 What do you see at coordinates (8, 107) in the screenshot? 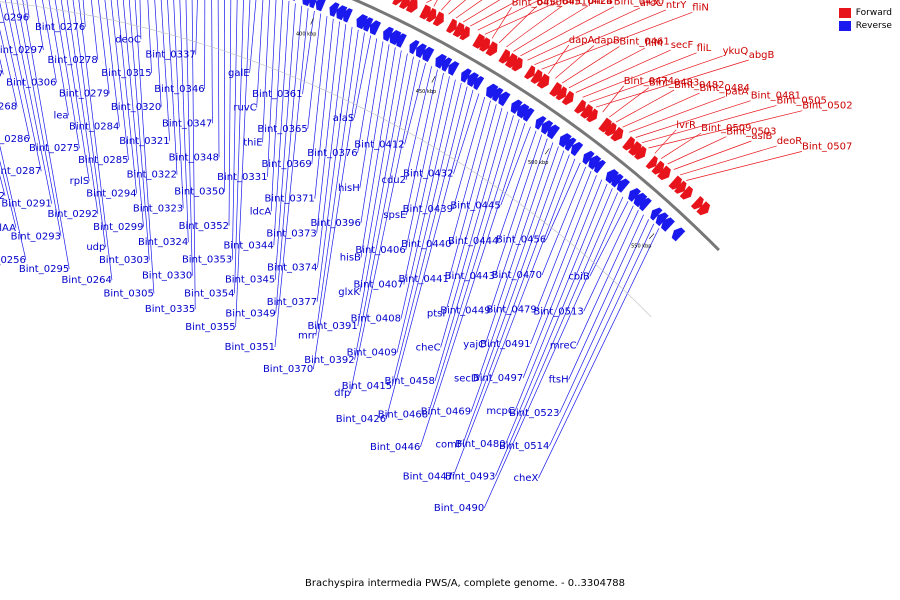
I see `reverse-gene-label: Bint_0268` at bounding box center [8, 107].